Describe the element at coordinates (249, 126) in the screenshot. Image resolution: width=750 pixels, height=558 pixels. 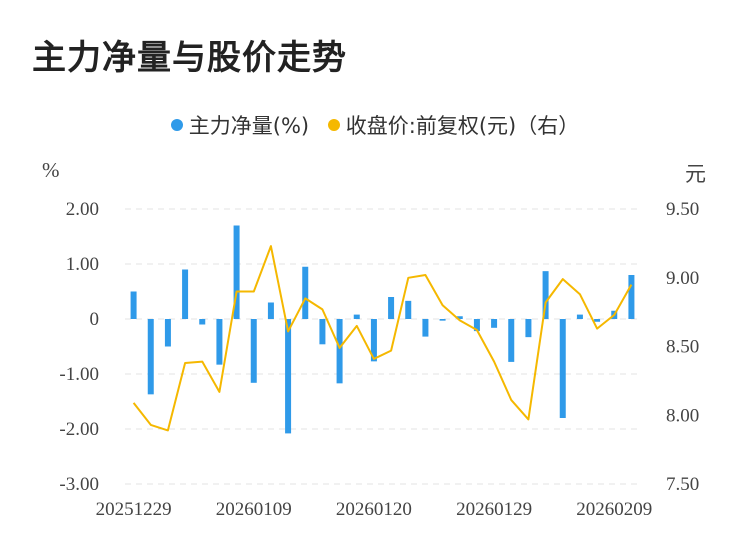
I see `legend-label-net-flow: 主力净量(%)` at that location.